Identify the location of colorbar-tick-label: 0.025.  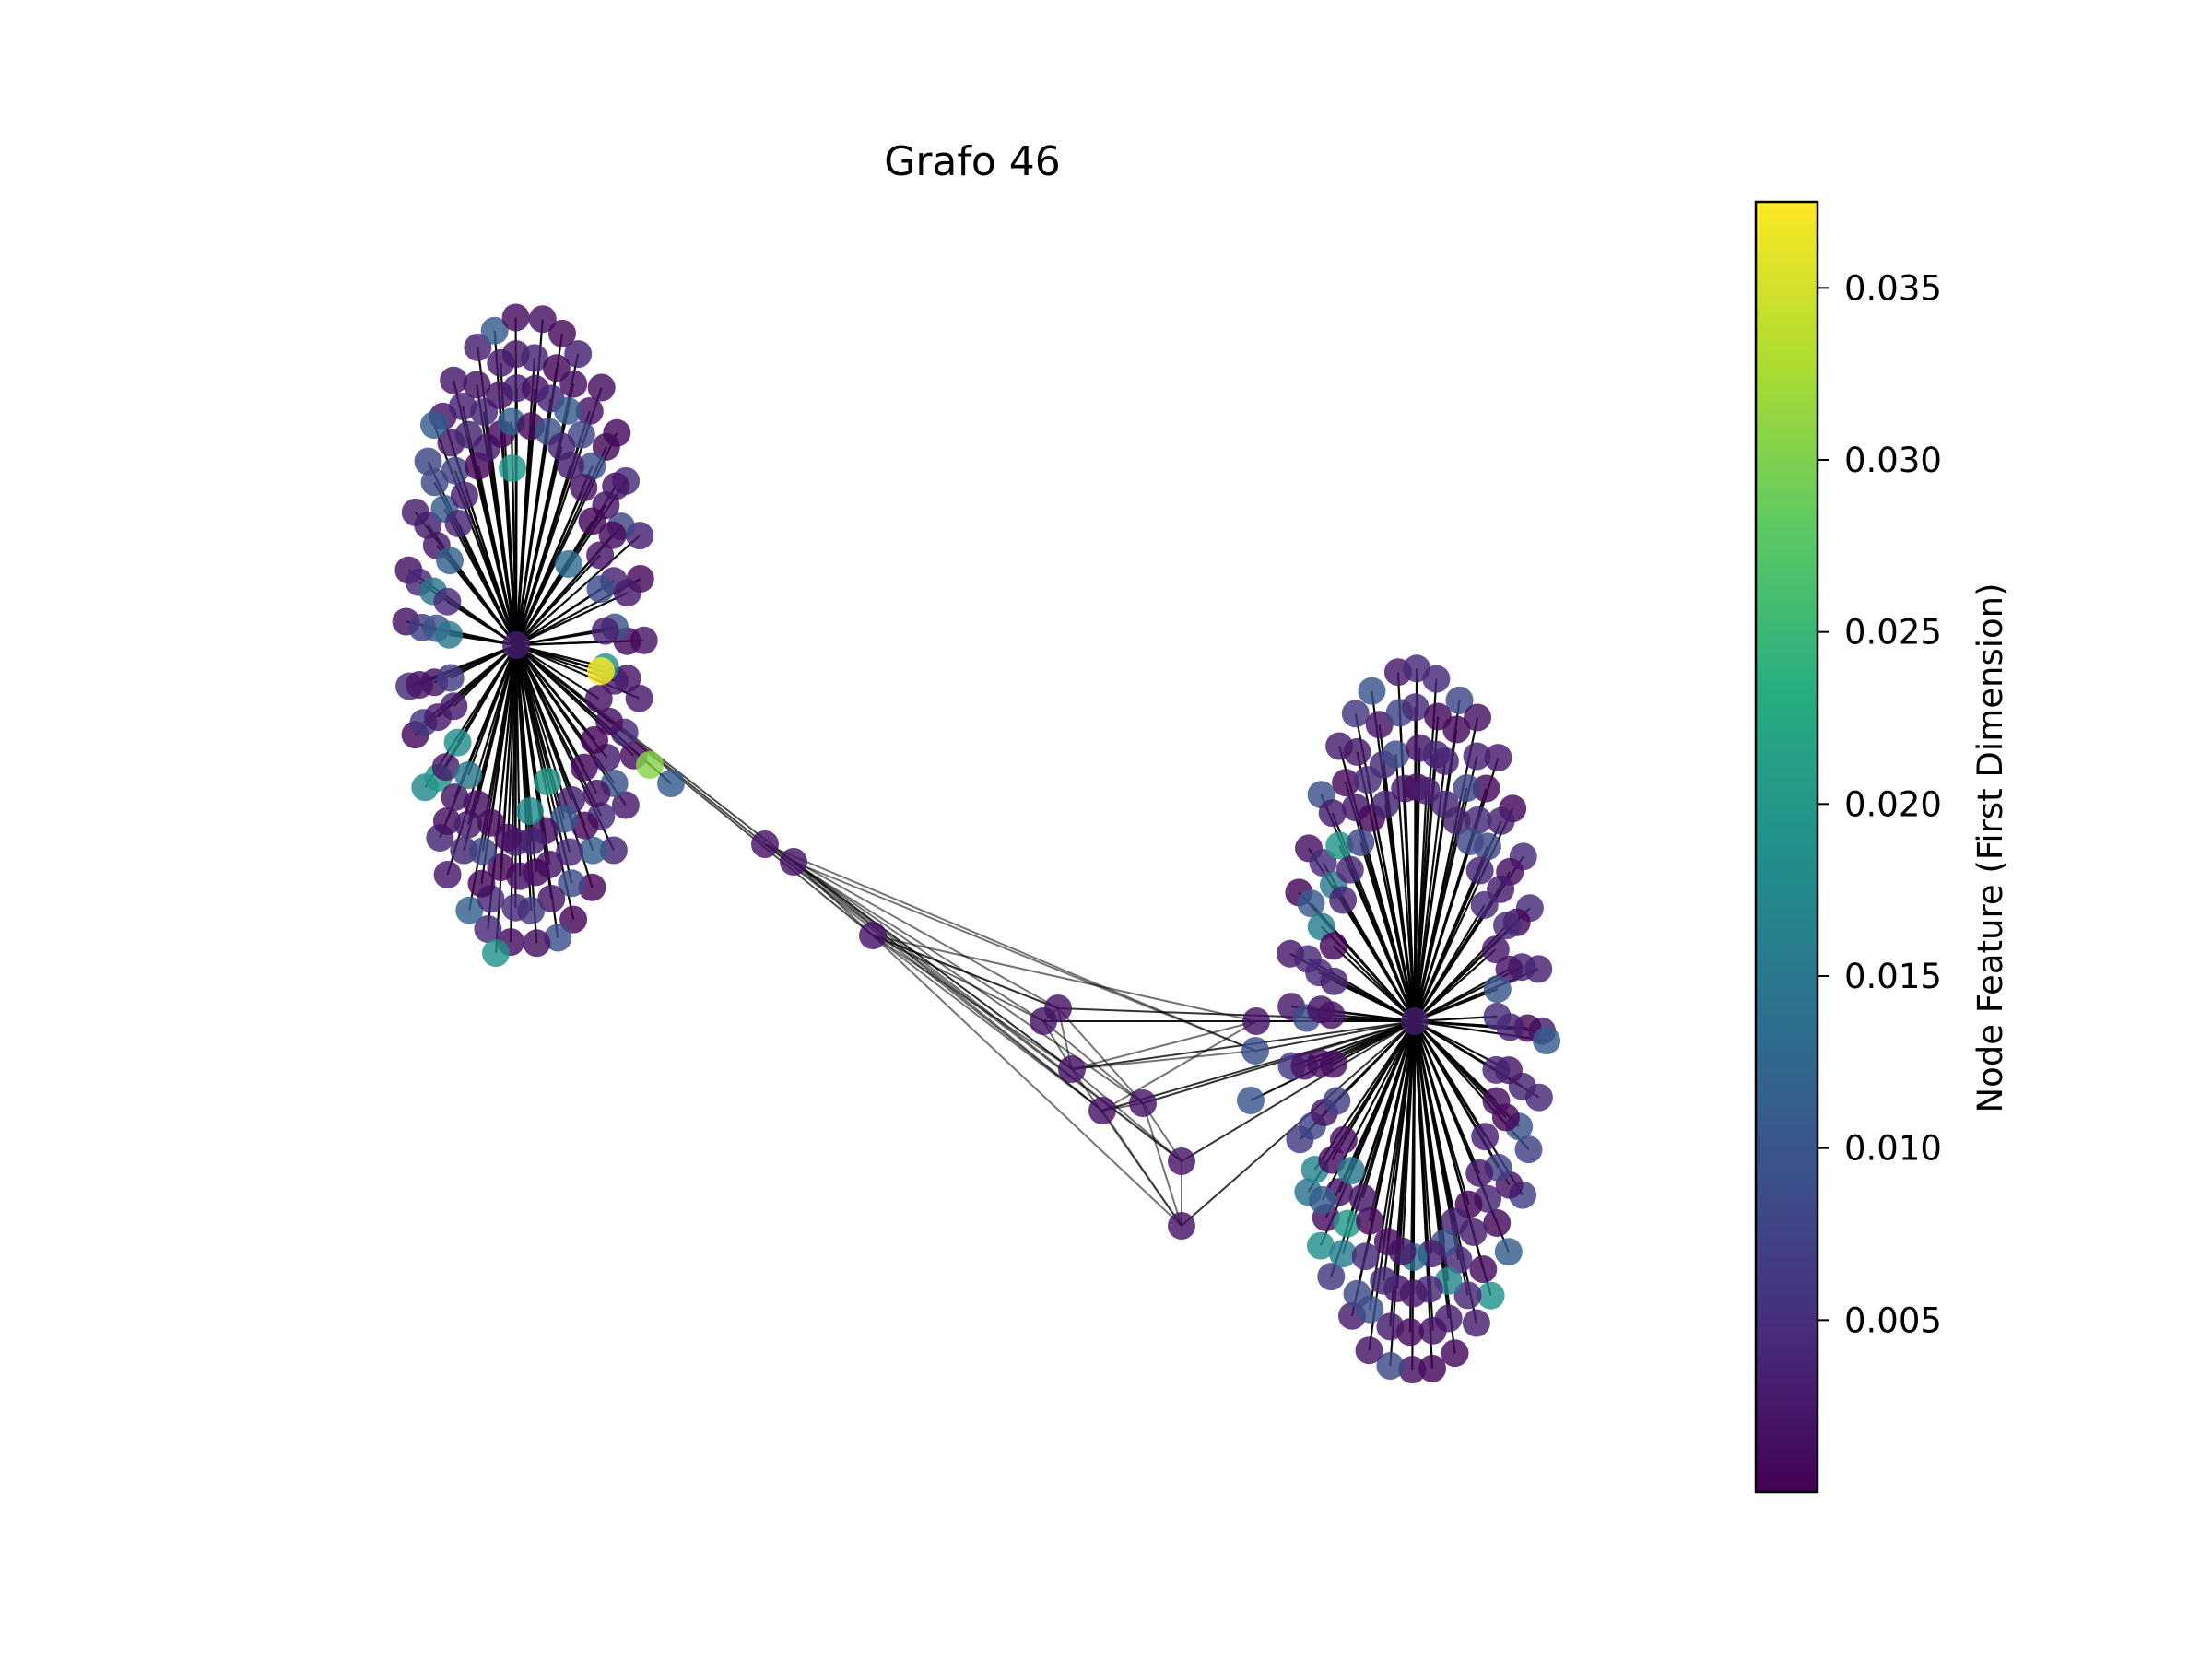
(1893, 633).